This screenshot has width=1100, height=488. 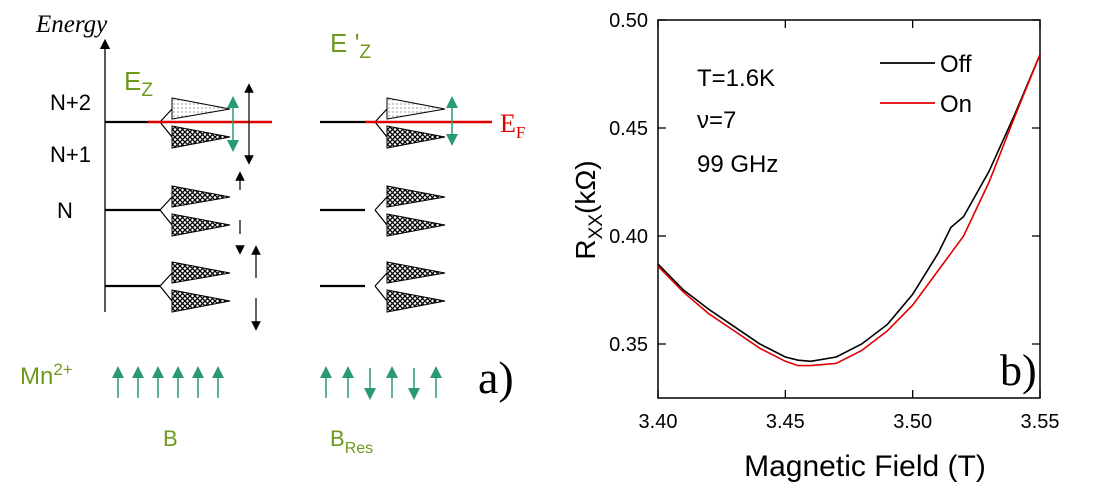 I want to click on y-axis-label: RXX(kΩ), so click(x=588, y=209).